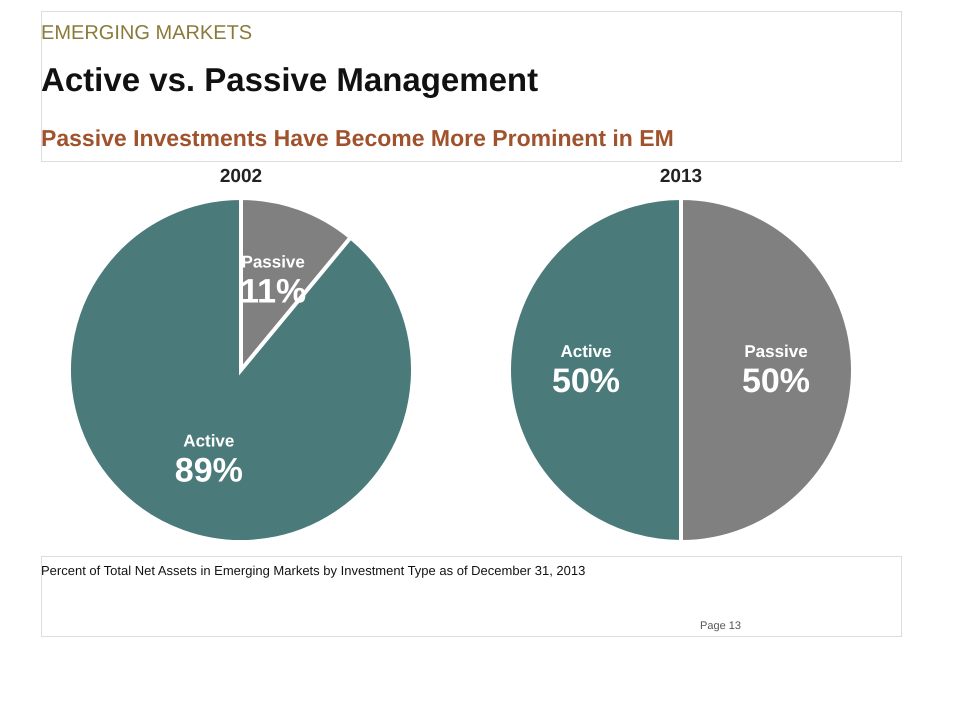 The image size is (954, 723). What do you see at coordinates (208, 470) in the screenshot?
I see `data-label: 89%` at bounding box center [208, 470].